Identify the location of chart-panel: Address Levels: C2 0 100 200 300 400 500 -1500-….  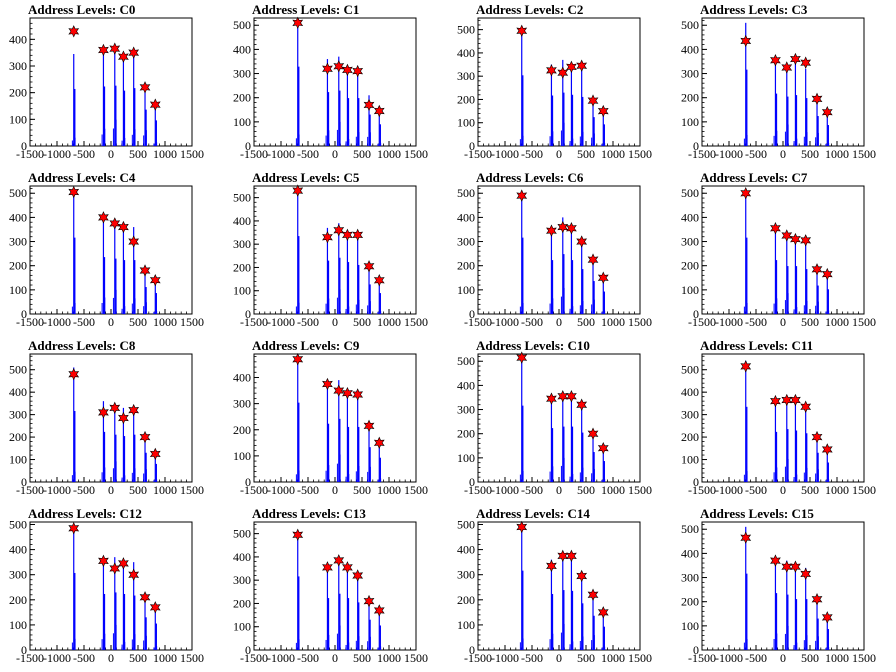
(560, 84).